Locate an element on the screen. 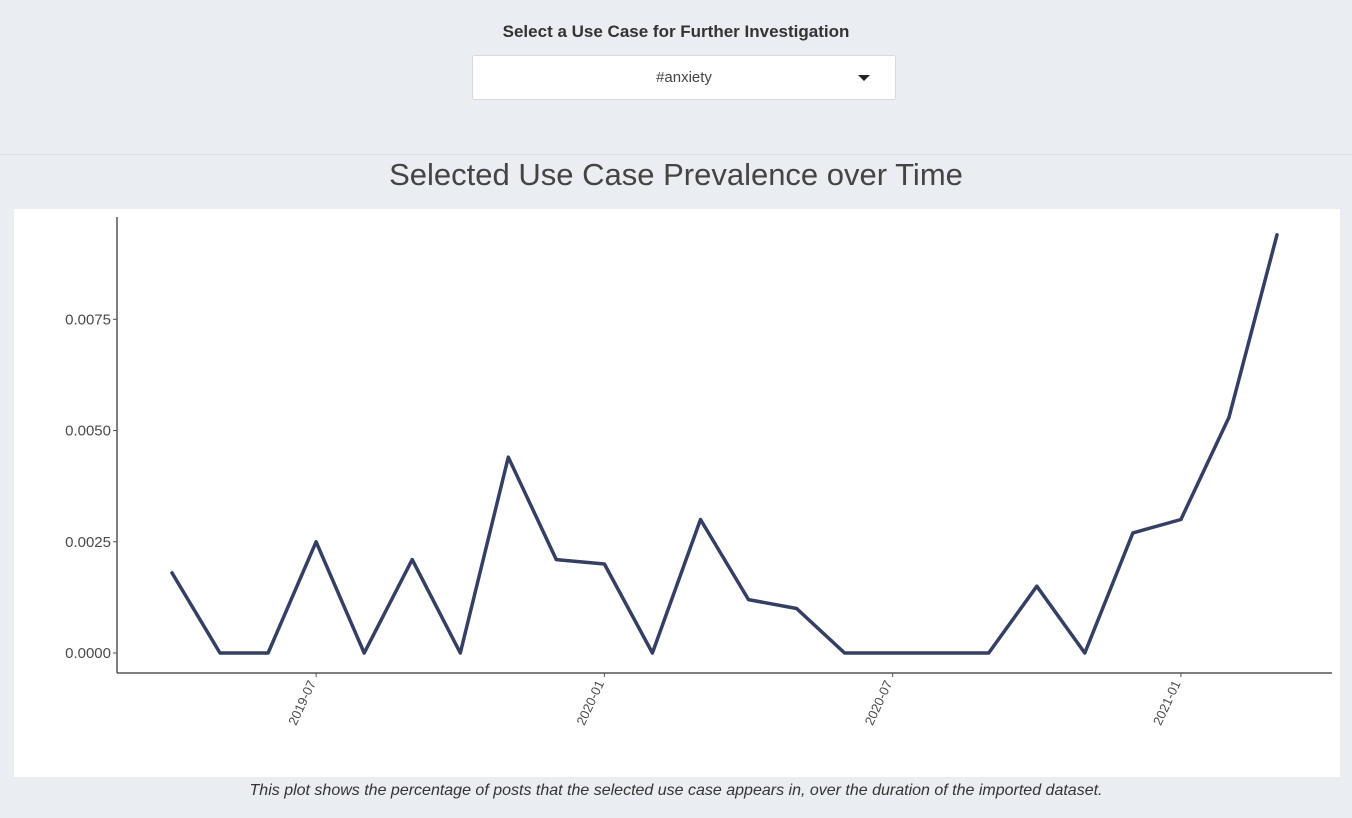  use-case-select: #anxiety is located at coordinates (684, 77).